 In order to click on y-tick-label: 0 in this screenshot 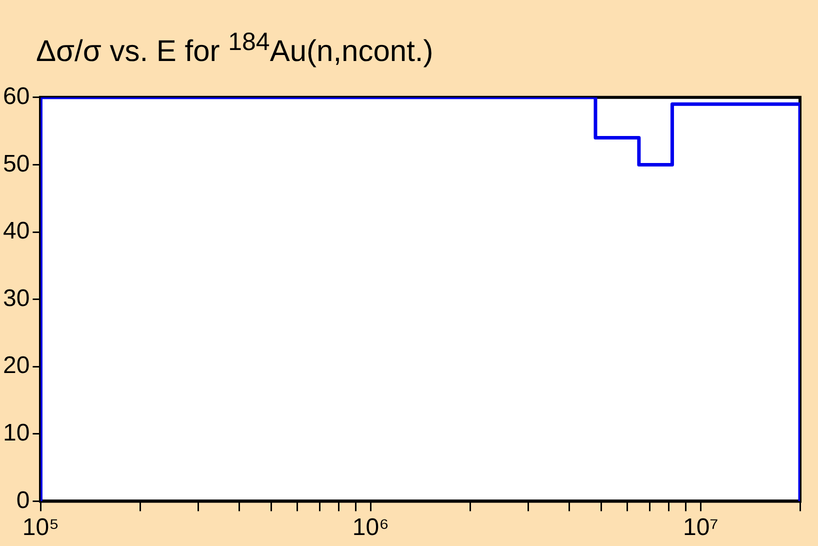, I will do `click(23, 500)`.